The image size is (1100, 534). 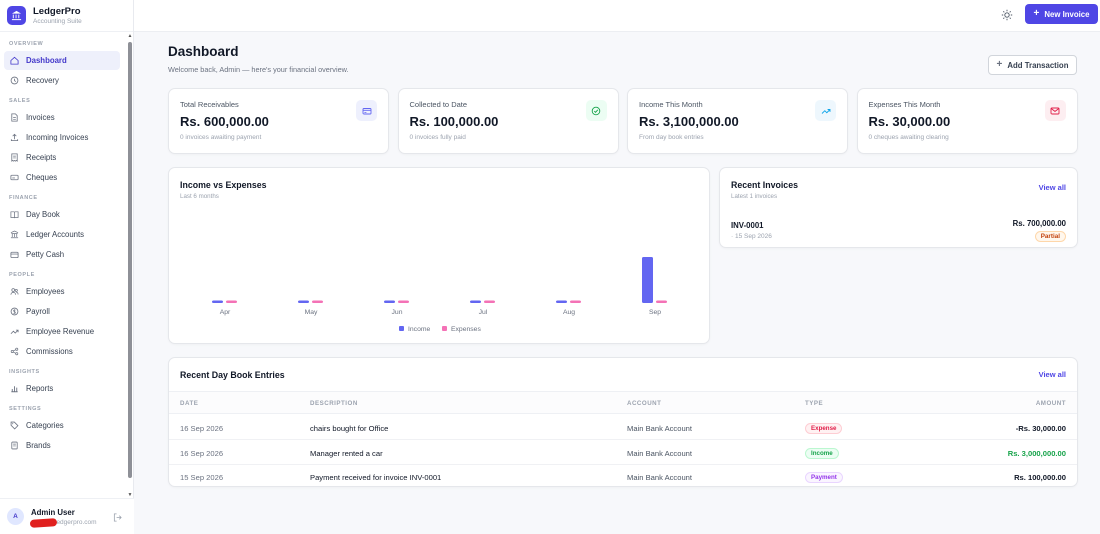 I want to click on scroll-thumb, so click(x=130, y=260).